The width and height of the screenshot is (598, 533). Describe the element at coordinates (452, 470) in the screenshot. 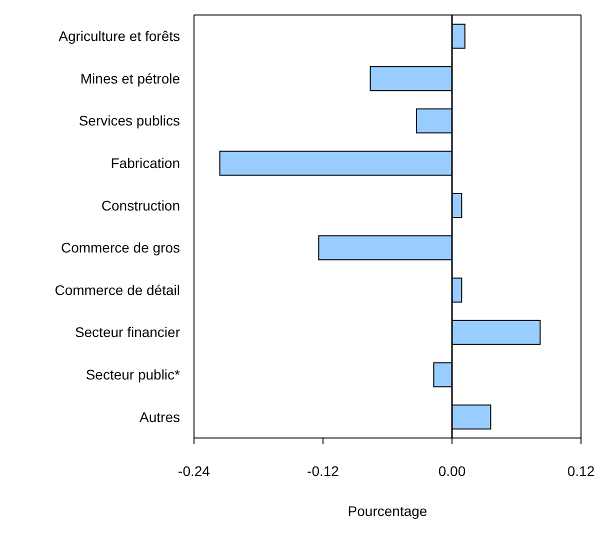

I see `x-tick-label: 0.00` at that location.